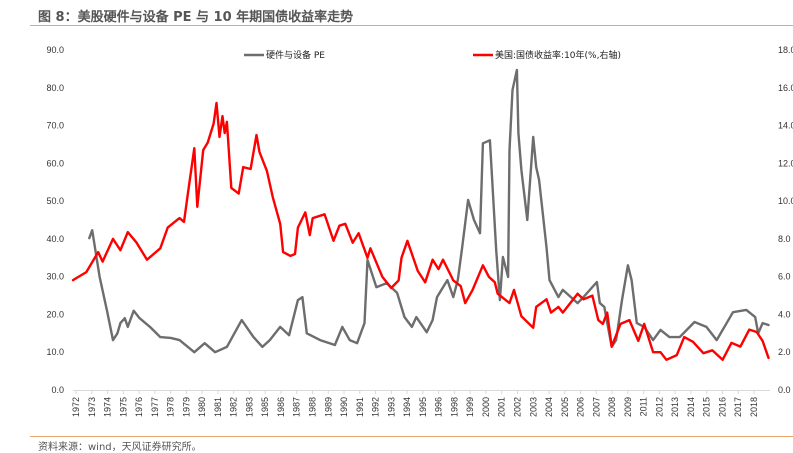 This screenshot has width=793, height=453. I want to click on x-tick-label: 1975, so click(123, 407).